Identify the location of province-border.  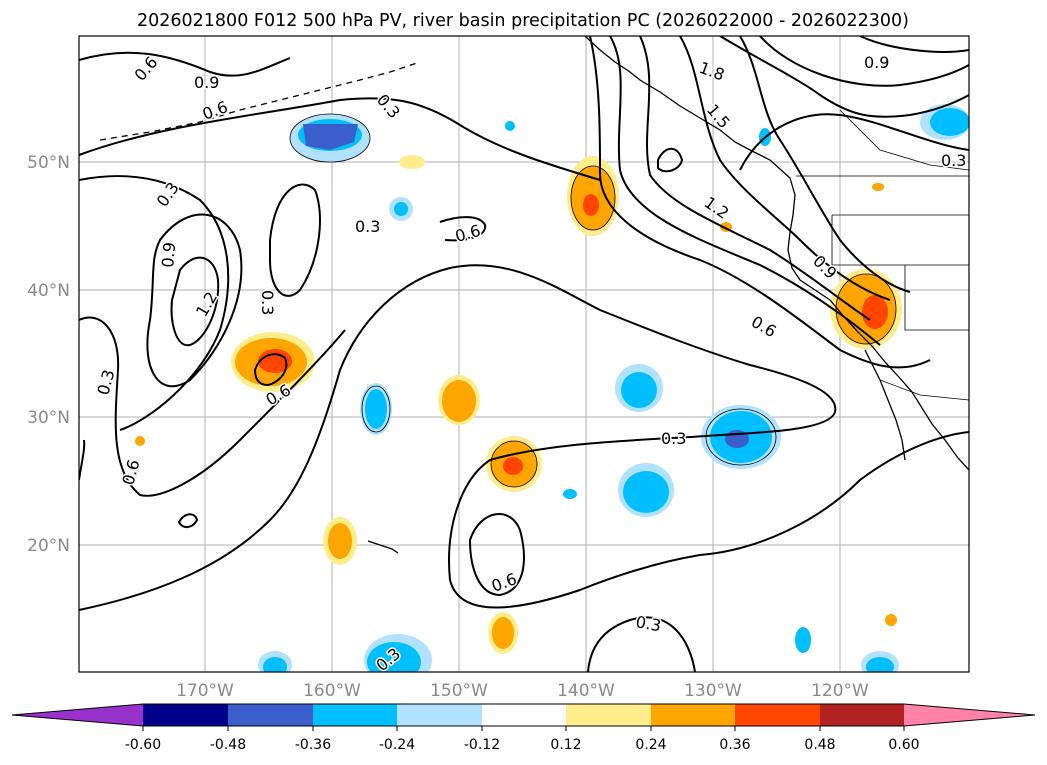
(904, 140).